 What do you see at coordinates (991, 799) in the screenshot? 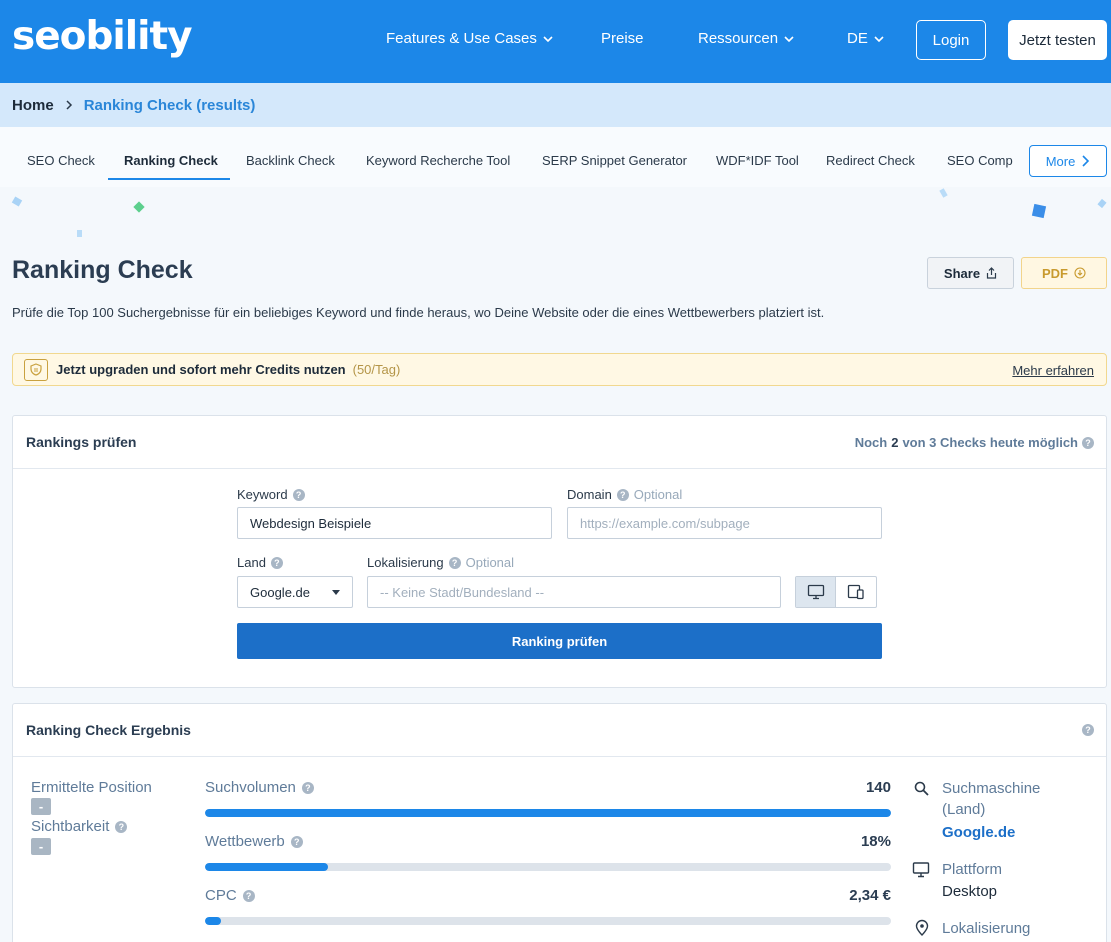
I see `search-engine-label: Suchmaschine (Land)` at bounding box center [991, 799].